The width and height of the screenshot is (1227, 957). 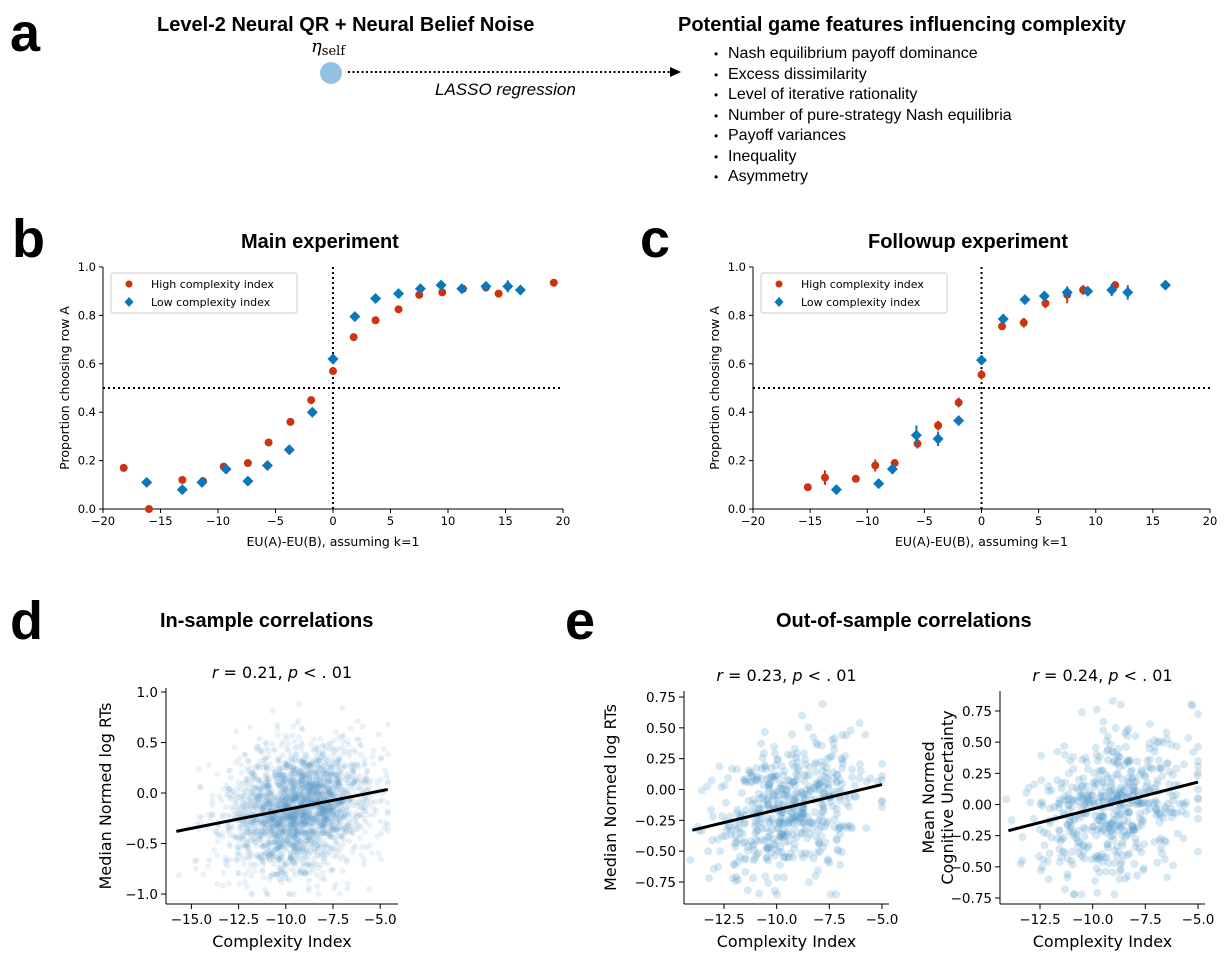 What do you see at coordinates (867, 521) in the screenshot?
I see `x-tick-label: −10` at bounding box center [867, 521].